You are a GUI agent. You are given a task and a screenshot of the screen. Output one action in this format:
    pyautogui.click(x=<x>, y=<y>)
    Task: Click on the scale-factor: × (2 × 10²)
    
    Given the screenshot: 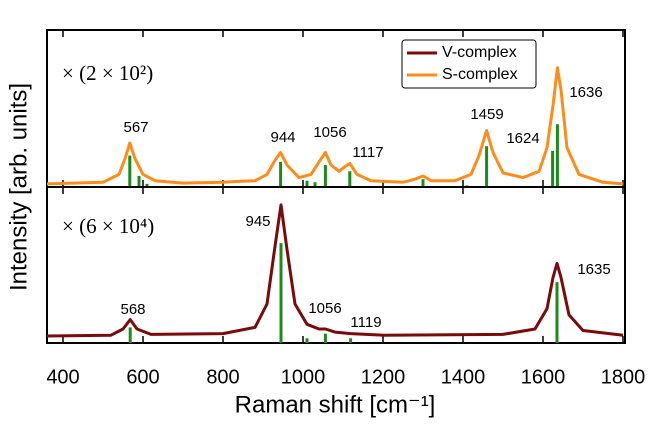 What is the action you would take?
    pyautogui.click(x=107, y=73)
    